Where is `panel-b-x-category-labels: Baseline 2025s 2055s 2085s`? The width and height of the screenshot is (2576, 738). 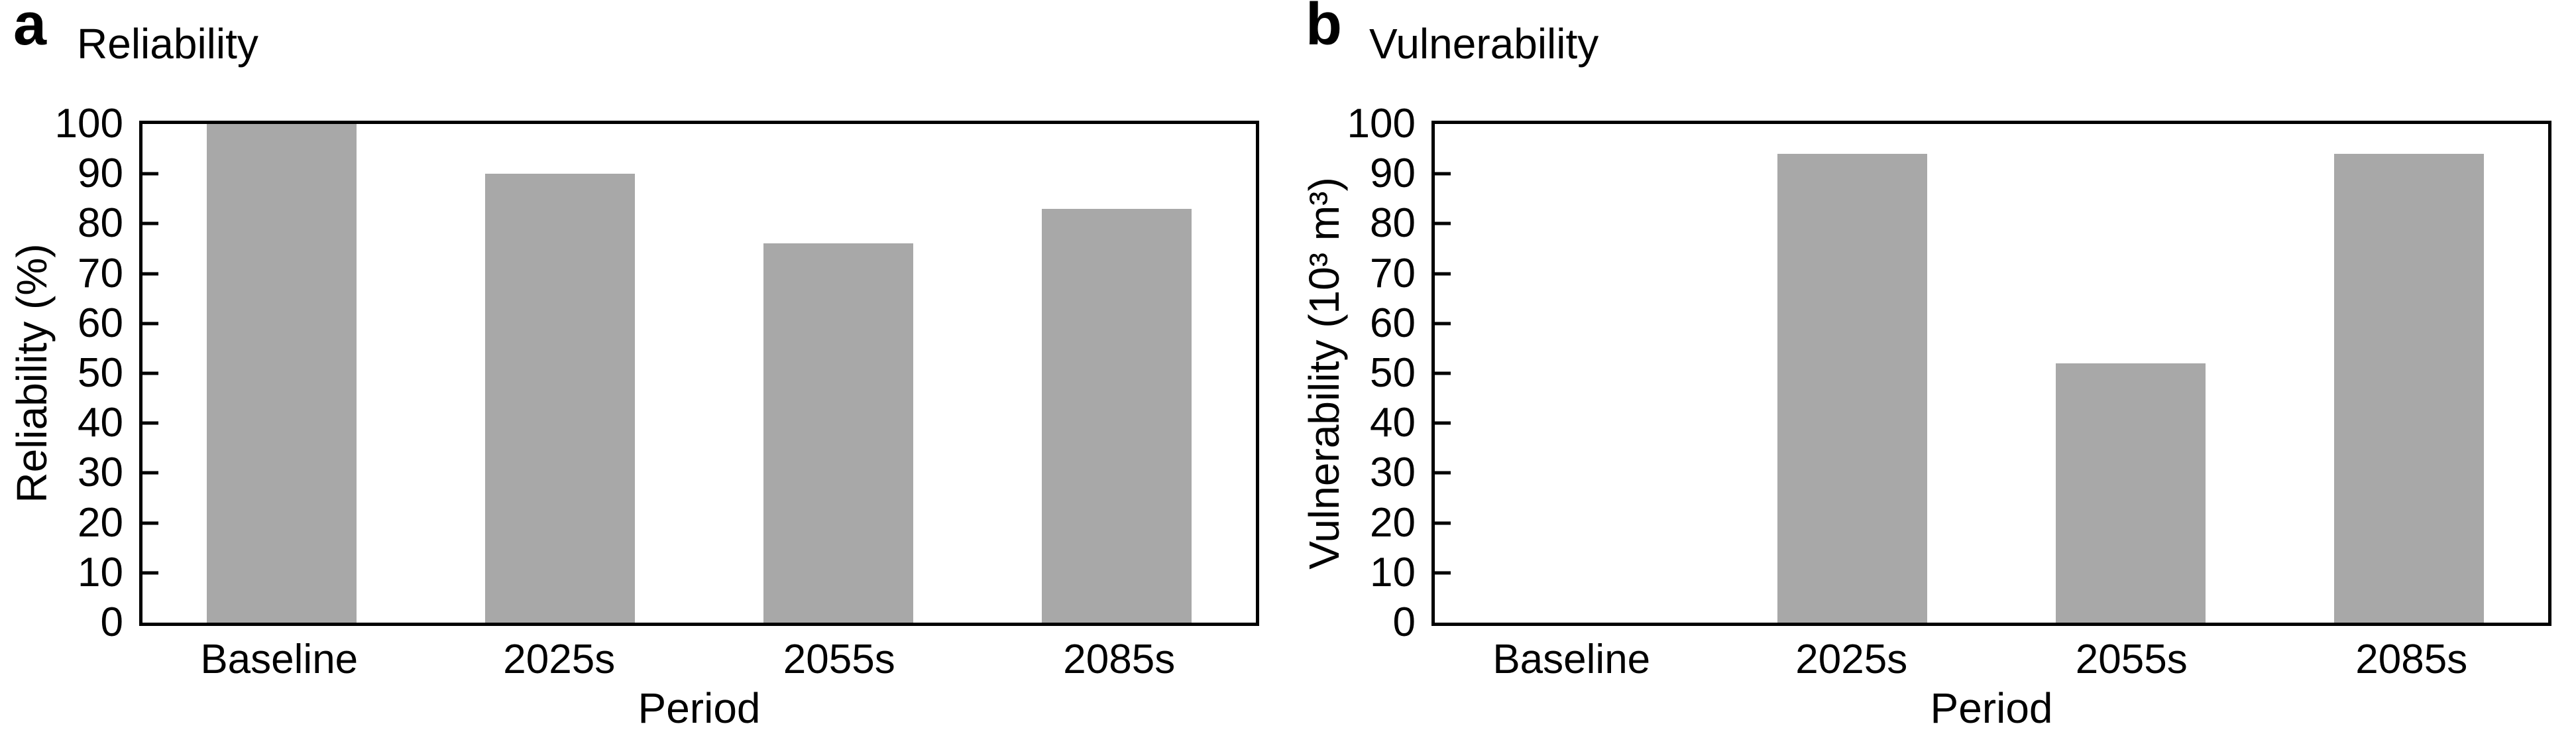 panel-b-x-category-labels: Baseline 2025s 2055s 2085s is located at coordinates (1991, 662).